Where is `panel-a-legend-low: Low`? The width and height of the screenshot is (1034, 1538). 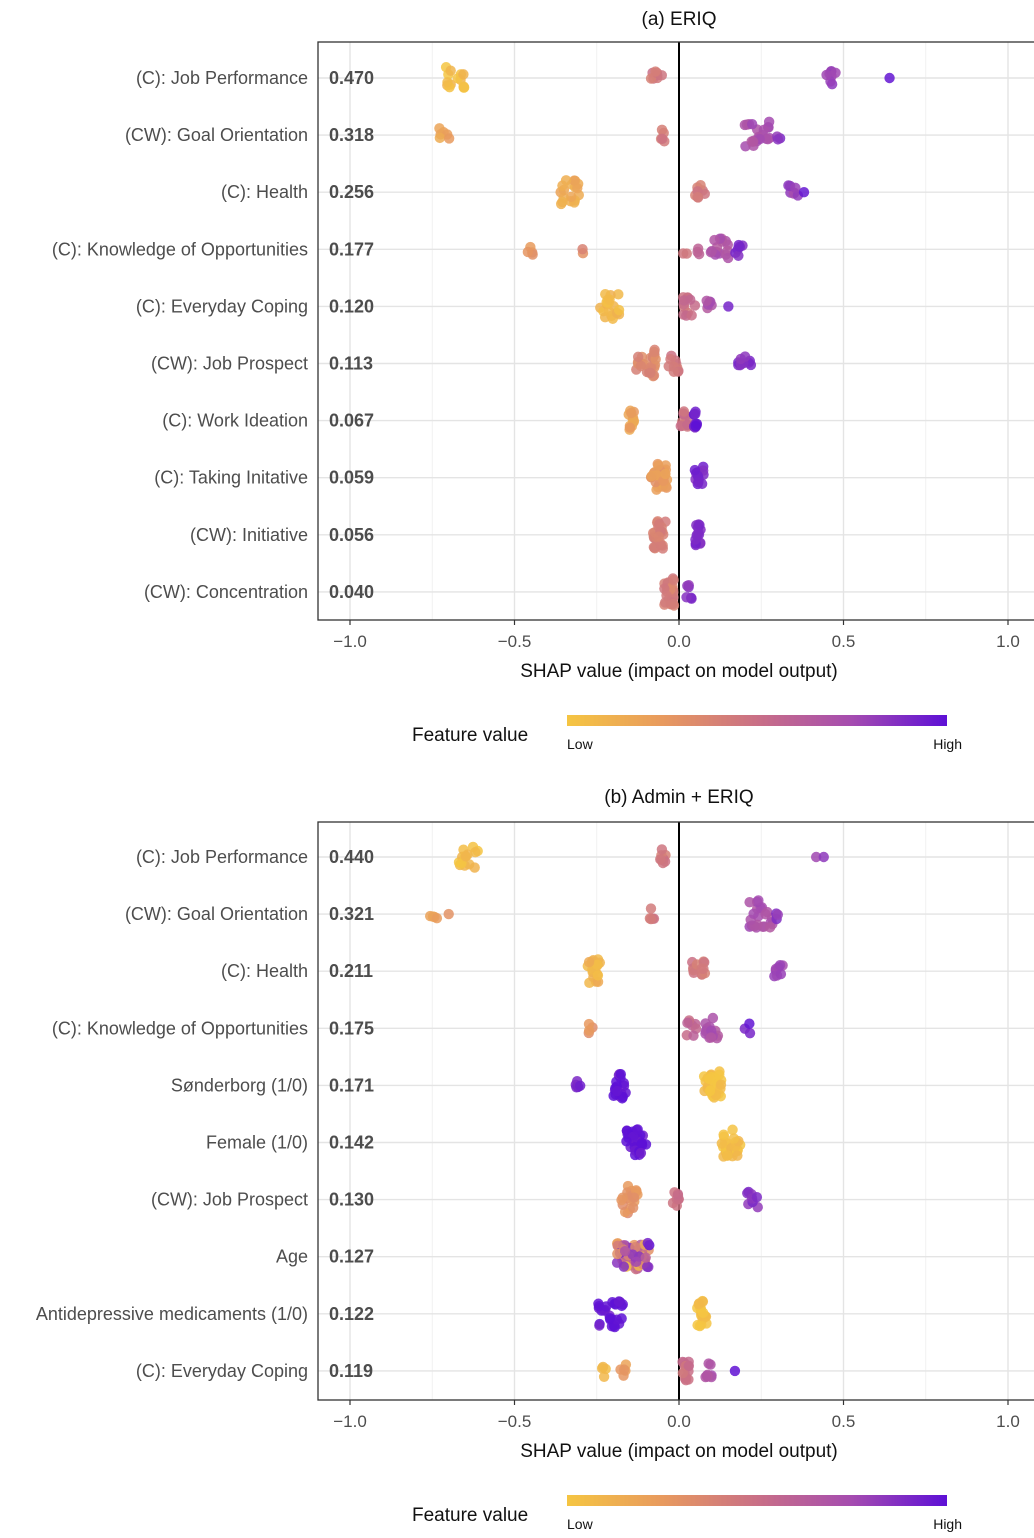
panel-a-legend-low: Low is located at coordinates (580, 744).